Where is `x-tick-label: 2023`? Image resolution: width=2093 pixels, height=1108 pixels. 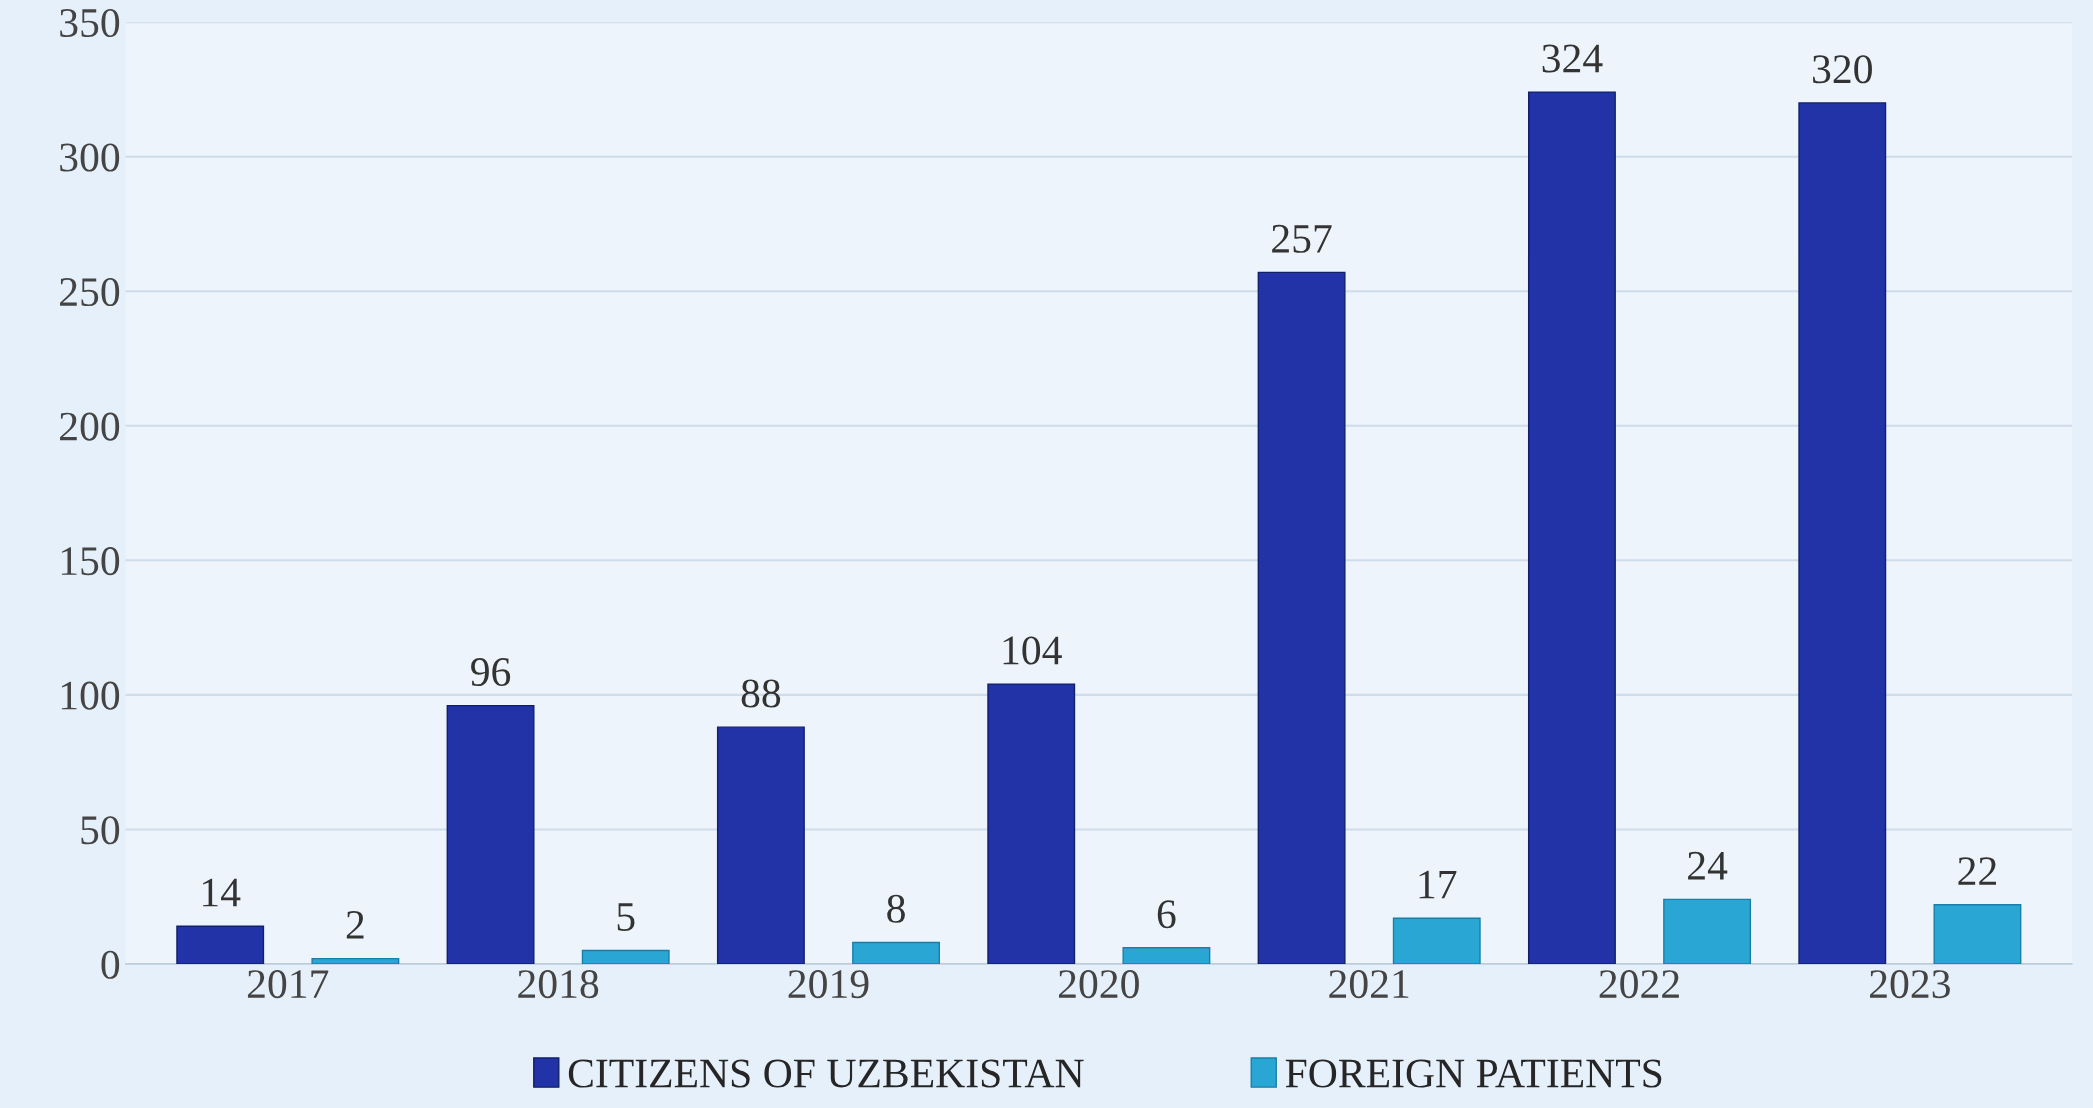 x-tick-label: 2023 is located at coordinates (1910, 984).